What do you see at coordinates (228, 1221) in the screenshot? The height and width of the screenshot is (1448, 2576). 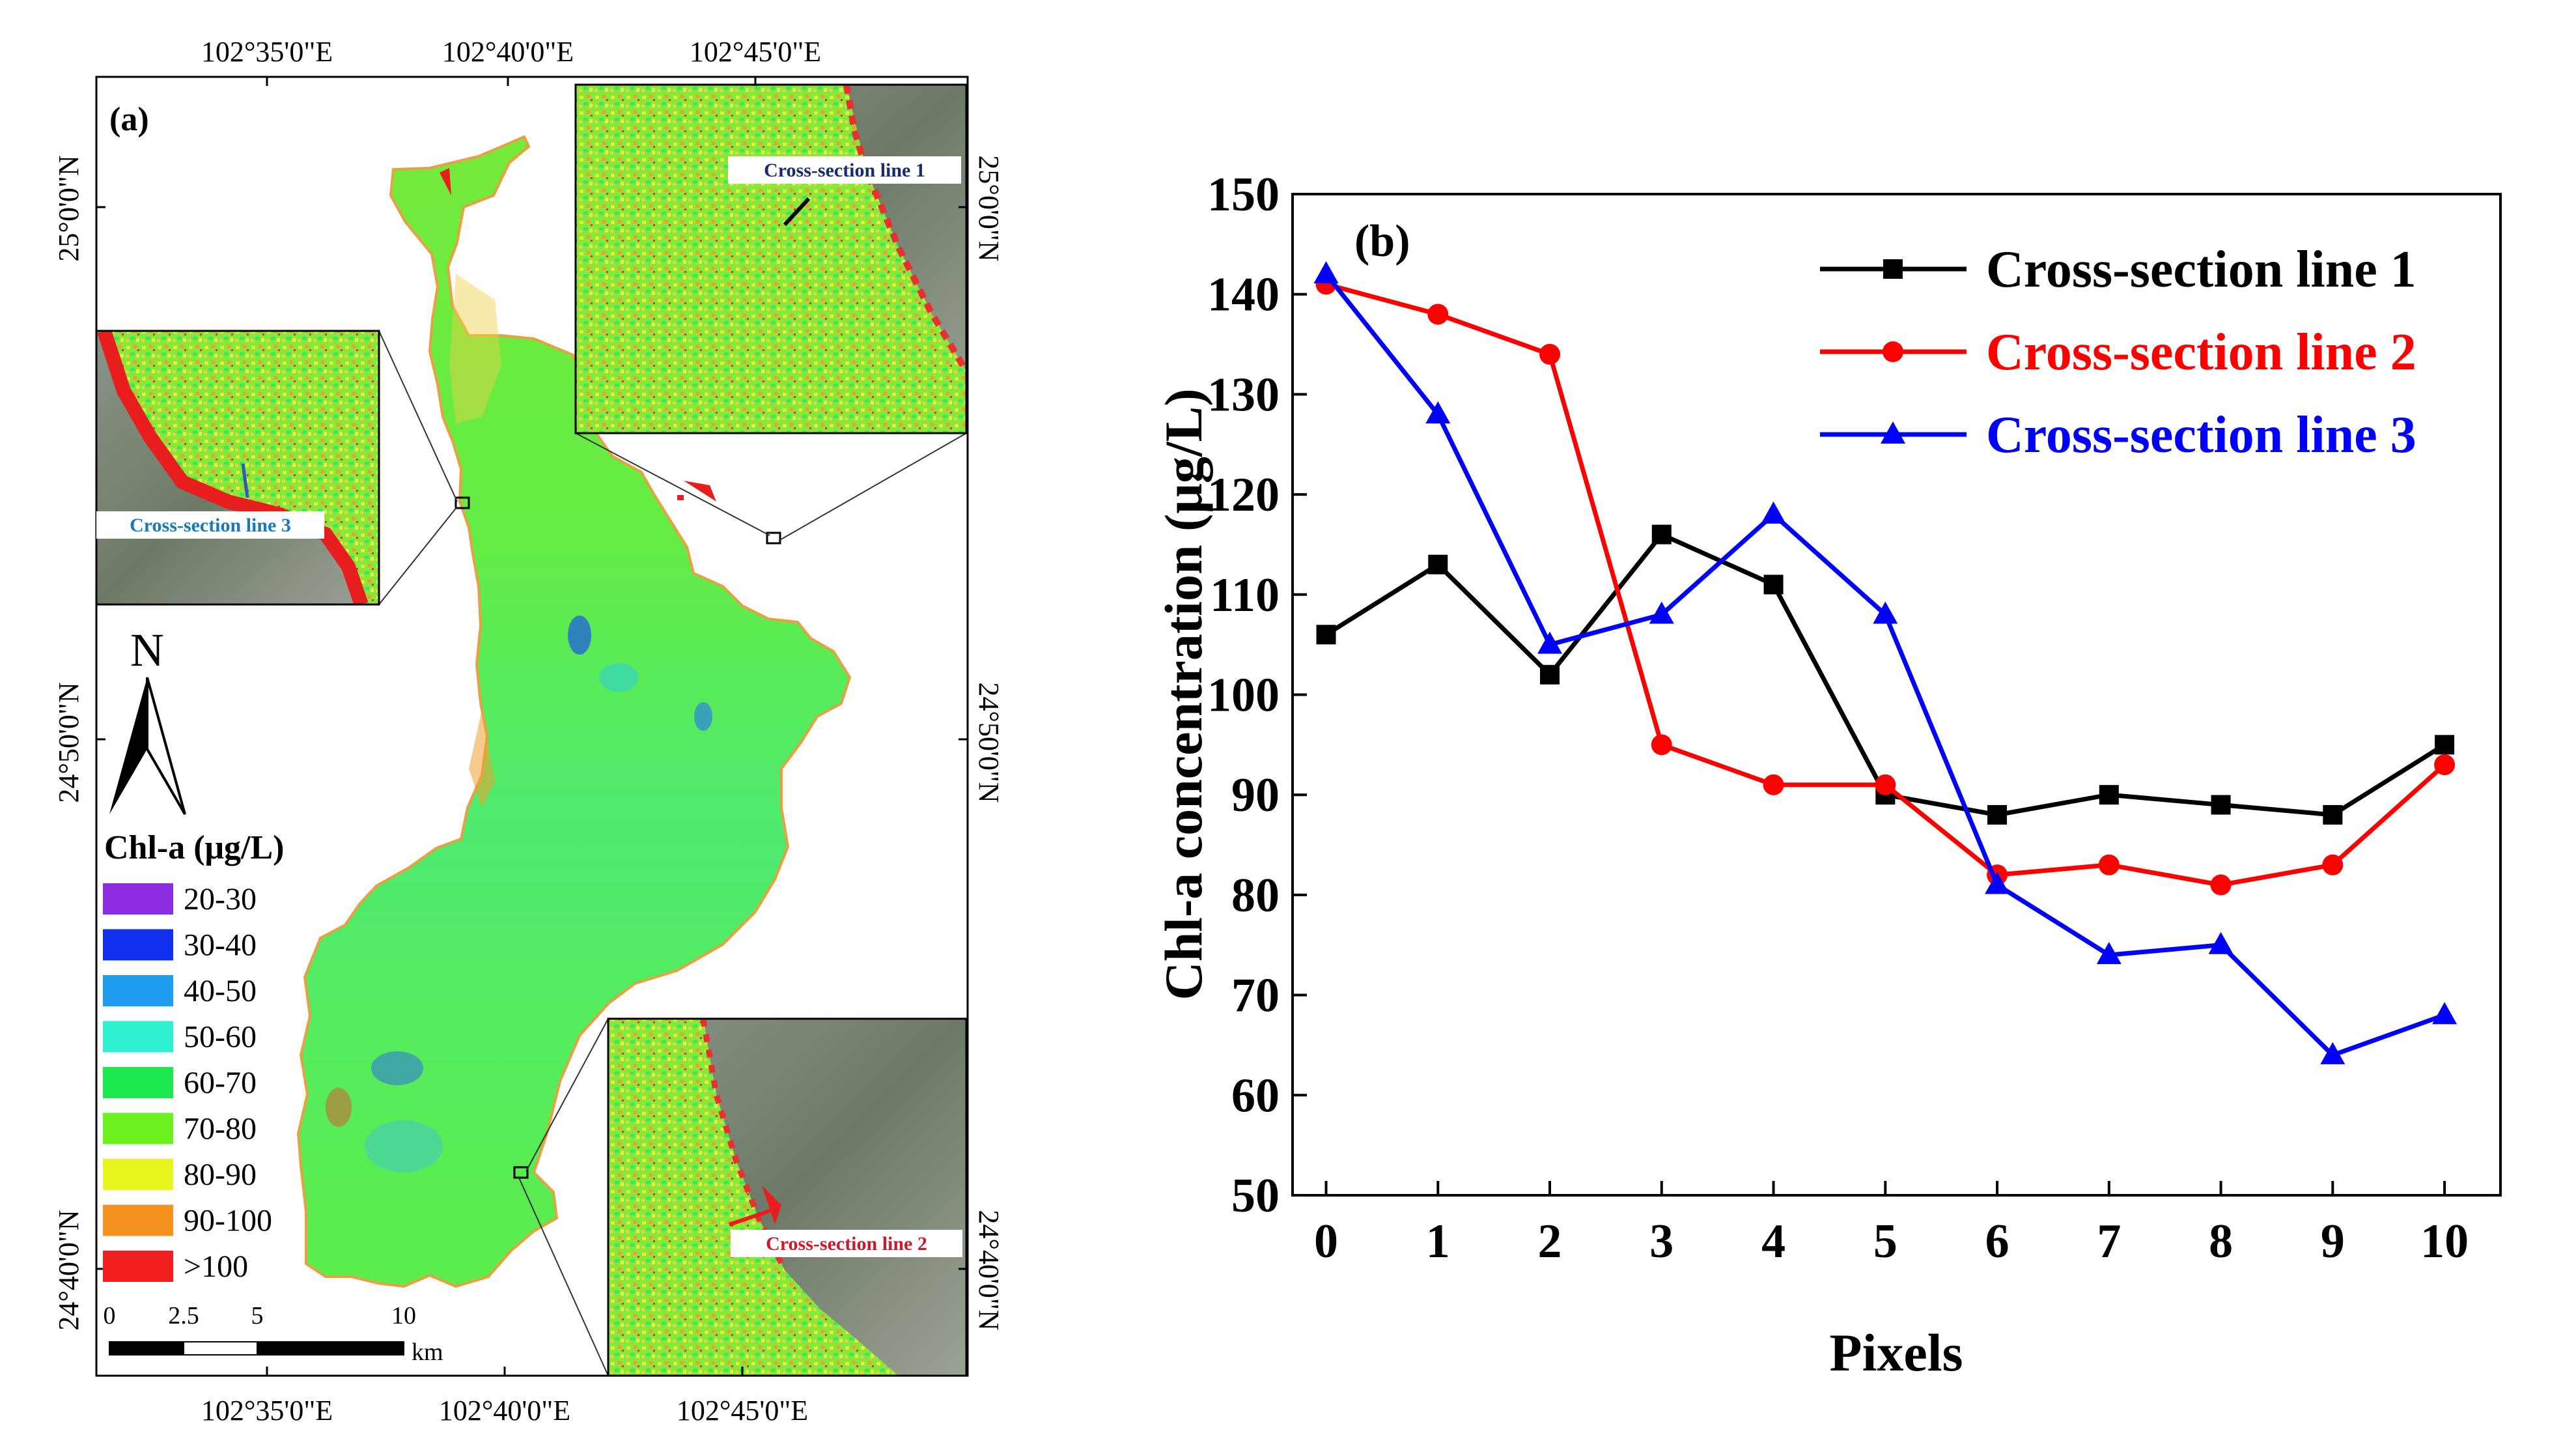 I see `legend-label: 90-100` at bounding box center [228, 1221].